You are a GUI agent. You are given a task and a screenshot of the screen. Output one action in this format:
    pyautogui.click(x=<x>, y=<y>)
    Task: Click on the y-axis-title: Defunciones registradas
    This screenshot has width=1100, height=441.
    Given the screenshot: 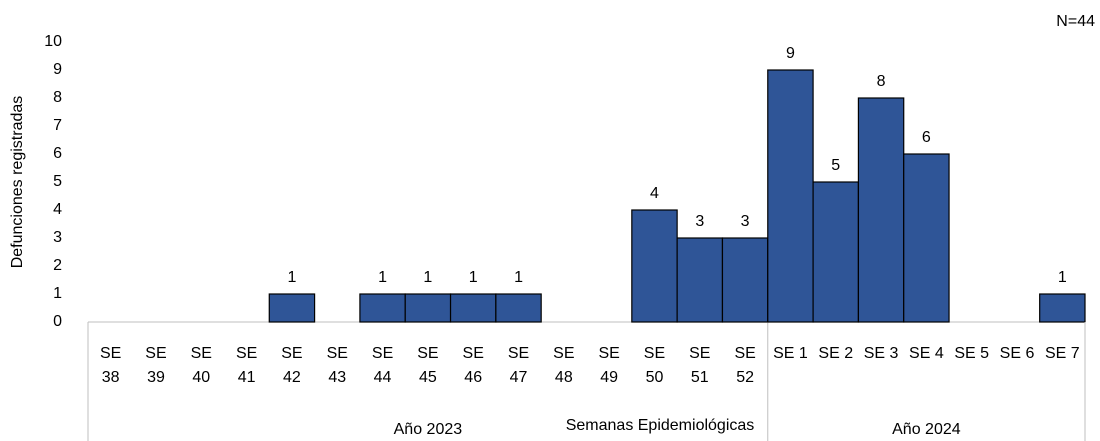 What is the action you would take?
    pyautogui.click(x=17, y=182)
    